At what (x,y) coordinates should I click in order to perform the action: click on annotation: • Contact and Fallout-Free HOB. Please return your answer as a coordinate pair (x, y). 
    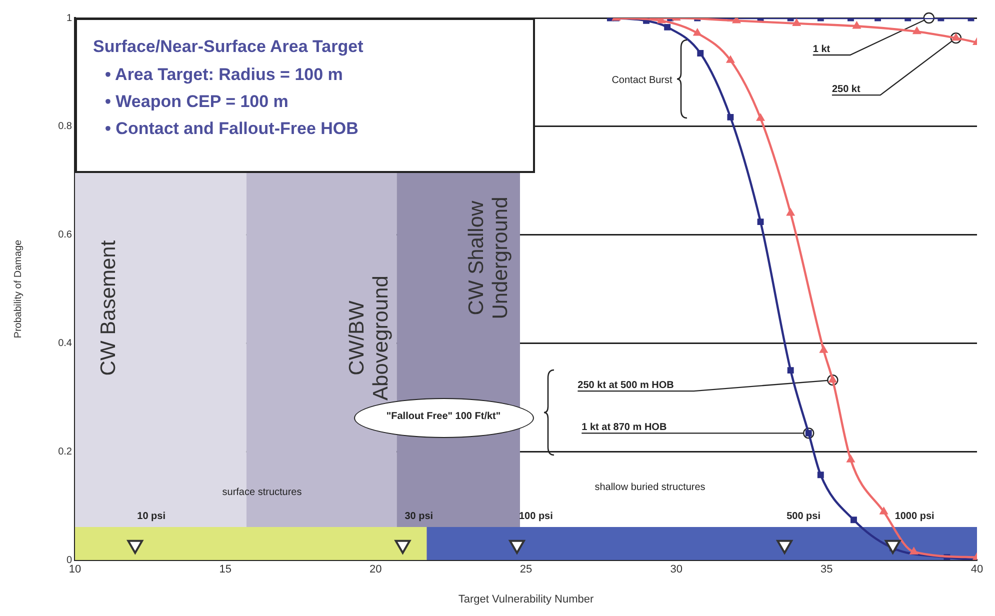
    Looking at the image, I should click on (231, 129).